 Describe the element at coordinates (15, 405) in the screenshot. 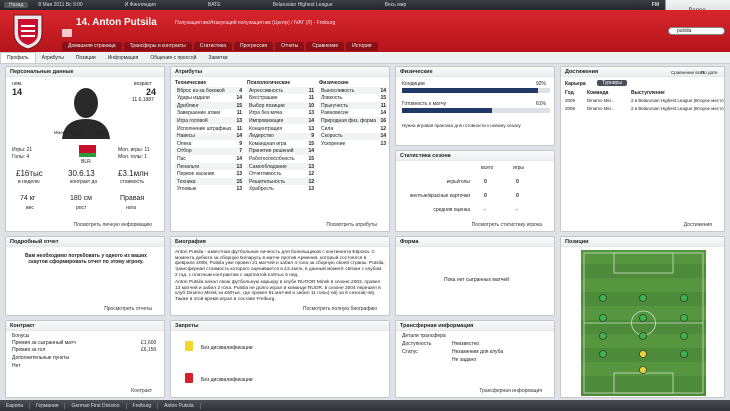

I see `breadcrumb-item: Европа` at that location.